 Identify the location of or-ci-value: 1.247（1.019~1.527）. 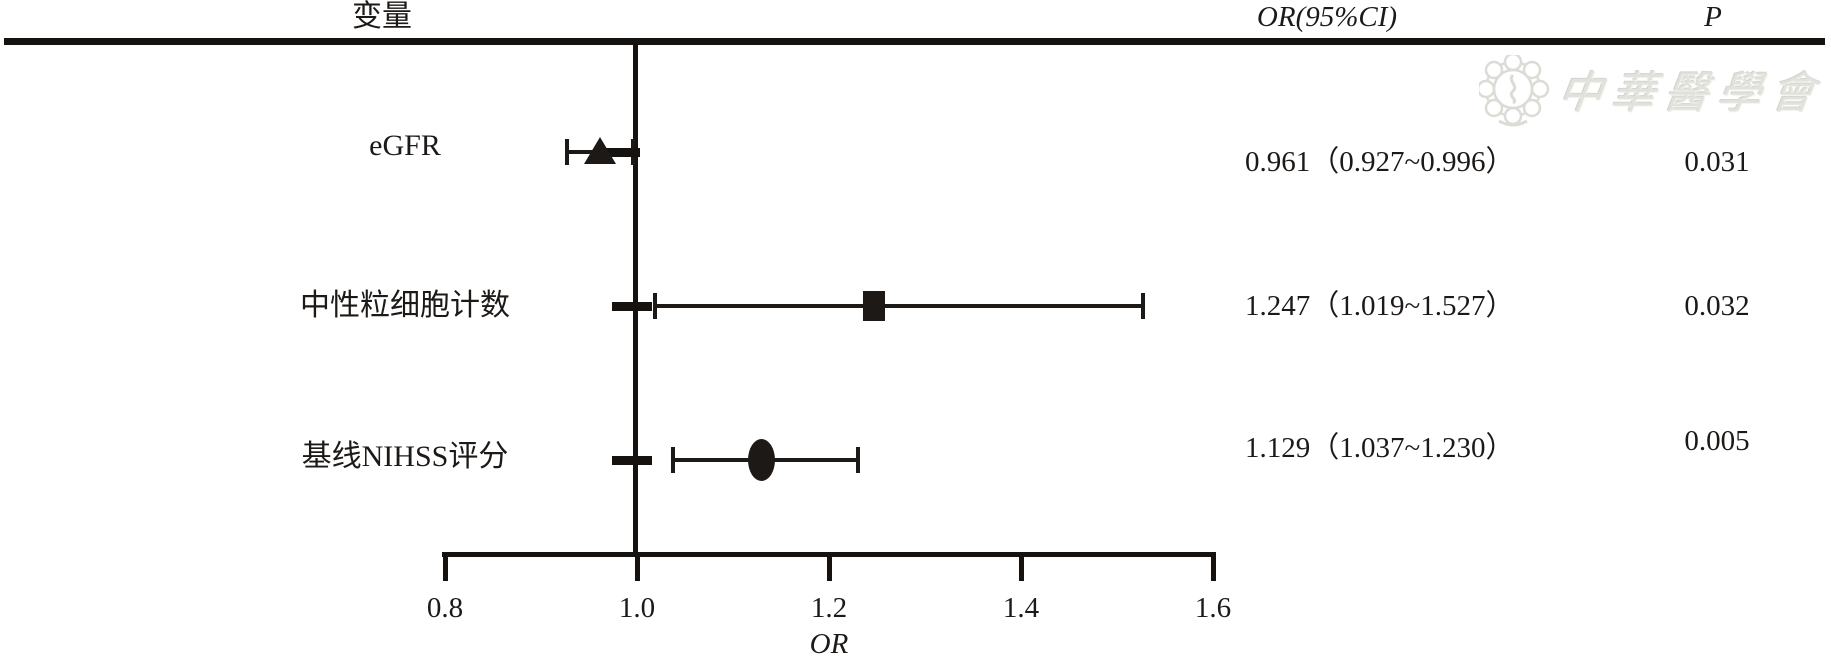
(1380, 306).